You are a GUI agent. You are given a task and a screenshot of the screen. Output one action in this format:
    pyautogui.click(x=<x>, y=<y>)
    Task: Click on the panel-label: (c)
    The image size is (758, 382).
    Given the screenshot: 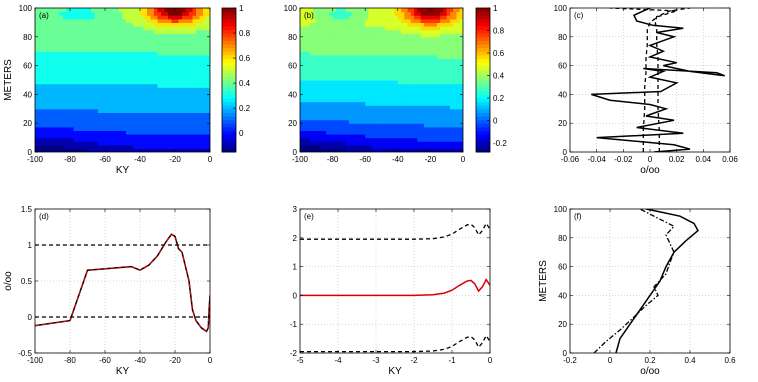 What is the action you would take?
    pyautogui.click(x=579, y=15)
    